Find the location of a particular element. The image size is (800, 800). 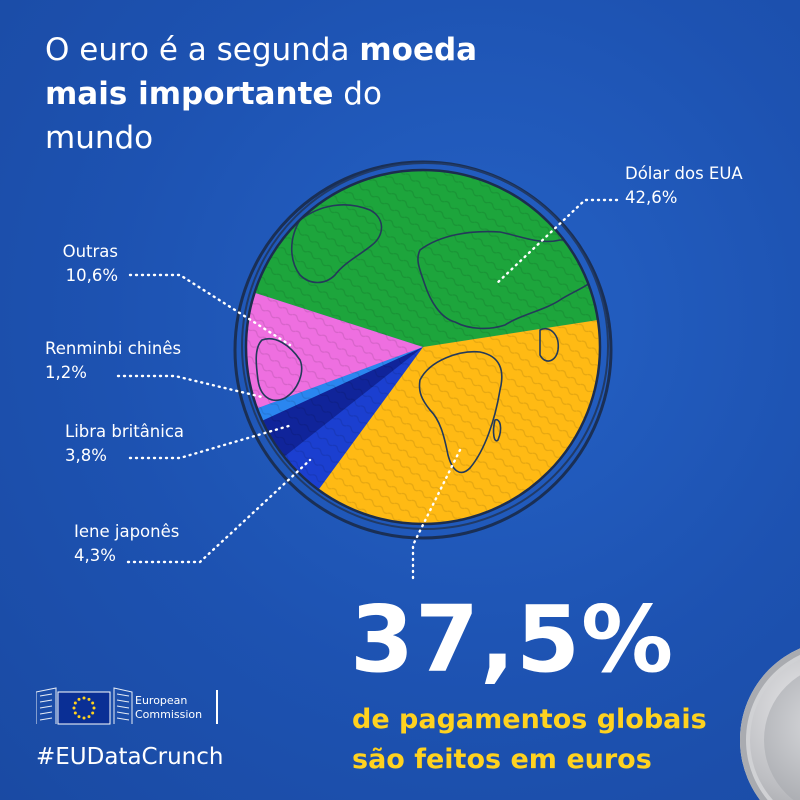

label-gbp-name: Libra britânica is located at coordinates (125, 431).